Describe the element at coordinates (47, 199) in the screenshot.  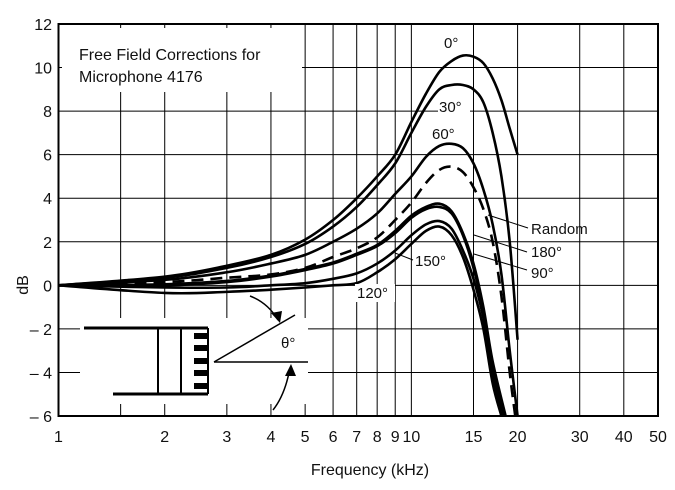
I see `y-tick-label: 4` at that location.